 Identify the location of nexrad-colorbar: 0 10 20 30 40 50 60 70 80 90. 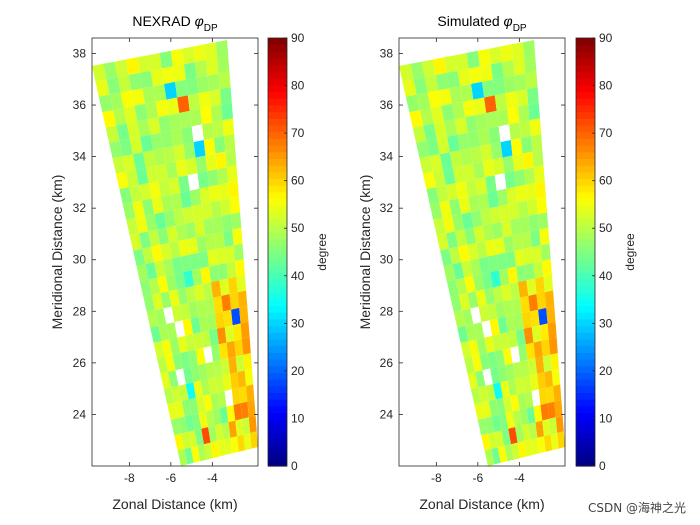
(286, 252).